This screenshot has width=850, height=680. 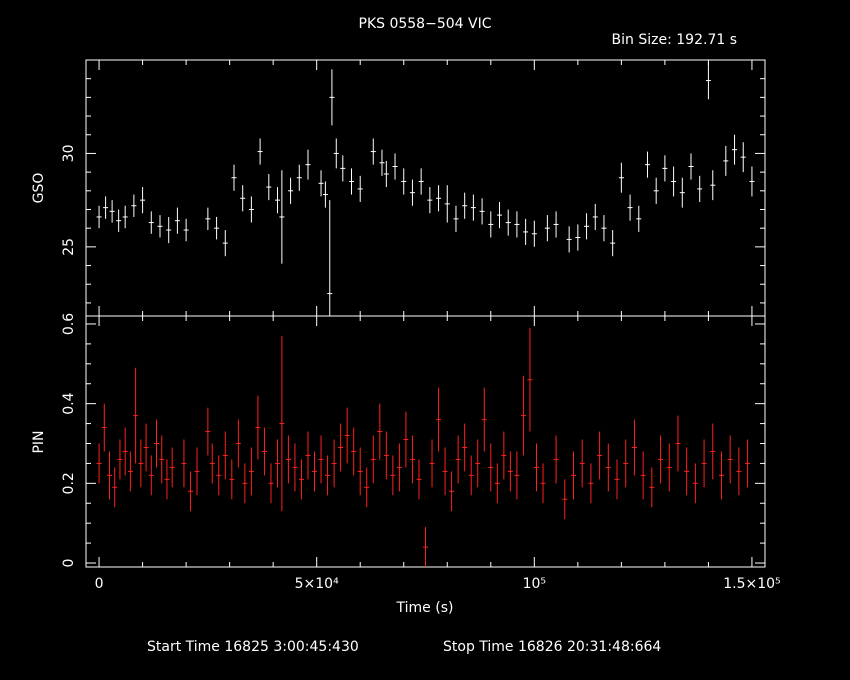 What do you see at coordinates (552, 647) in the screenshot?
I see `stop-time-label: Stop Time 16826 20:31:48:664` at bounding box center [552, 647].